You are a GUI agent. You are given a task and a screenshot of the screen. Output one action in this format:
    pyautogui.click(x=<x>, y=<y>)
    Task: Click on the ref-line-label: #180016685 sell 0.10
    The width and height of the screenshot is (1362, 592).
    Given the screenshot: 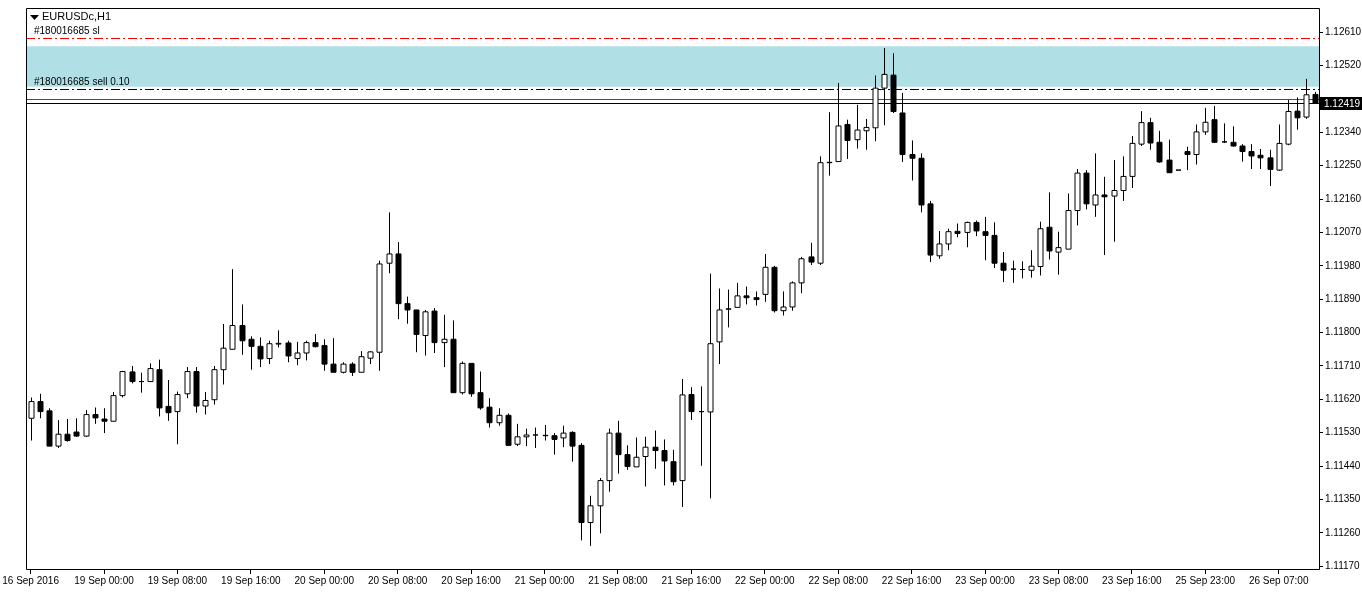 What is the action you would take?
    pyautogui.click(x=82, y=82)
    